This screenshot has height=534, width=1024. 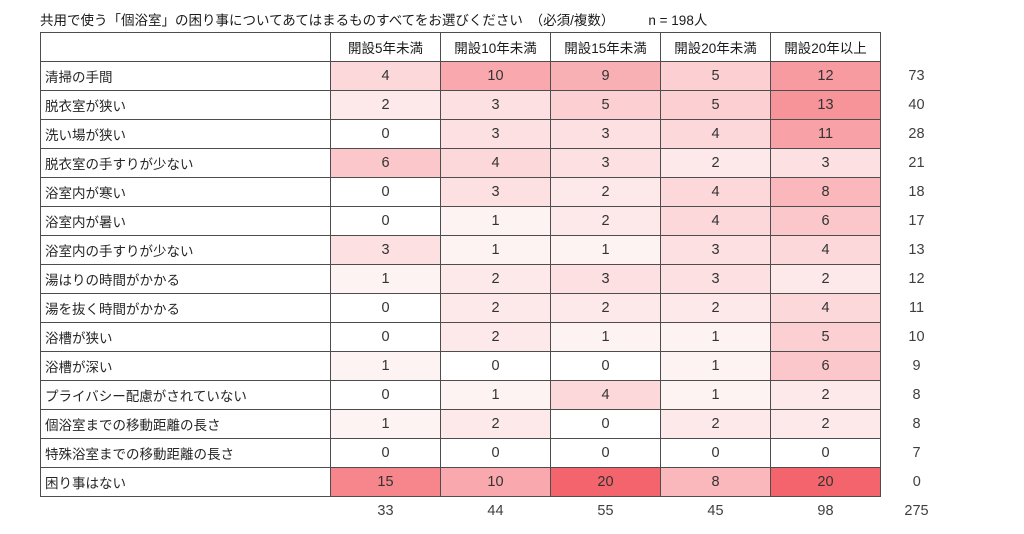 I want to click on row-total: 0, so click(x=916, y=482).